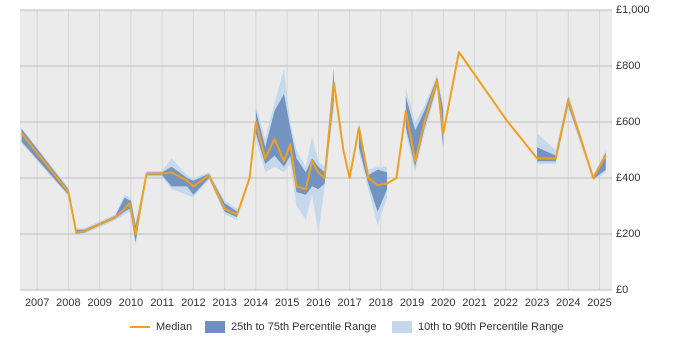 The height and width of the screenshot is (355, 700). Describe the element at coordinates (537, 303) in the screenshot. I see `x-tick-label: 2023` at that location.